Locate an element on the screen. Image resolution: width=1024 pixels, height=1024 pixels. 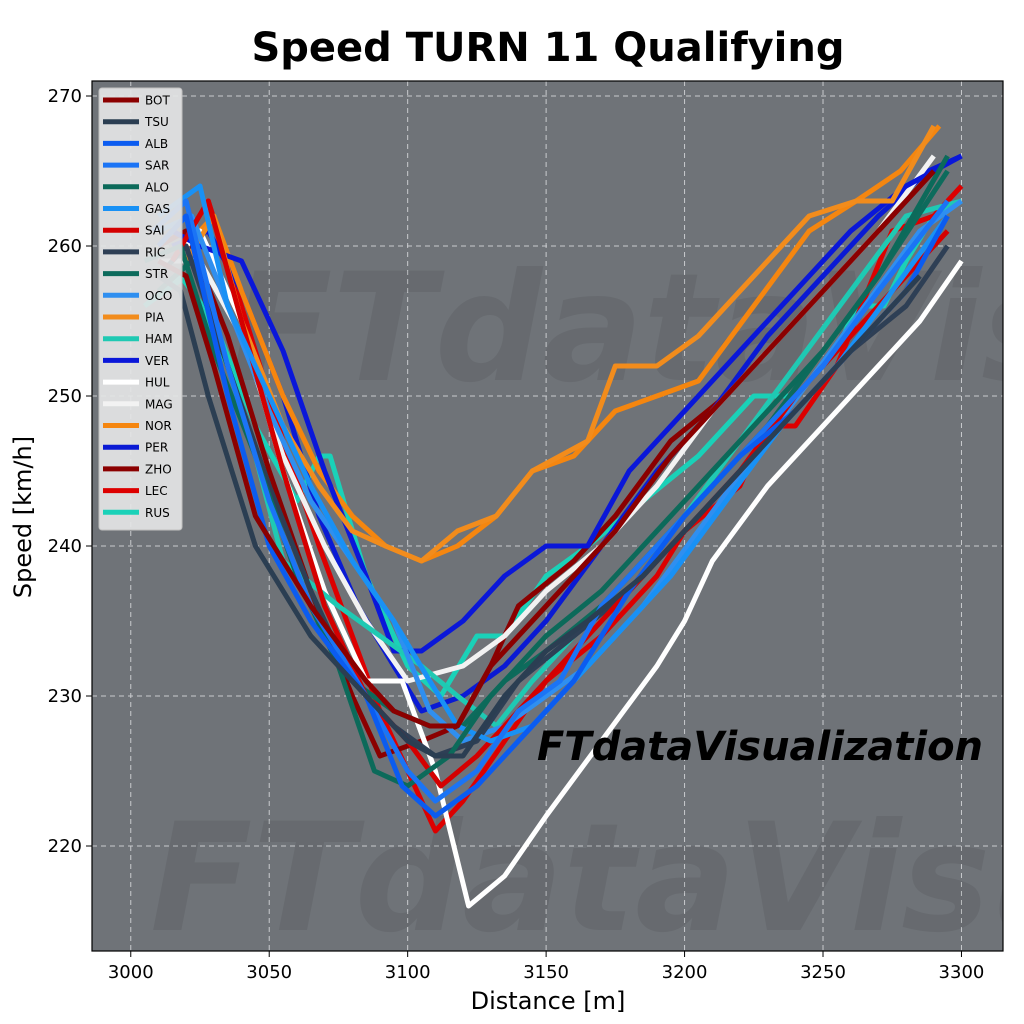
legend-label-rus: RUS is located at coordinates (157, 513).